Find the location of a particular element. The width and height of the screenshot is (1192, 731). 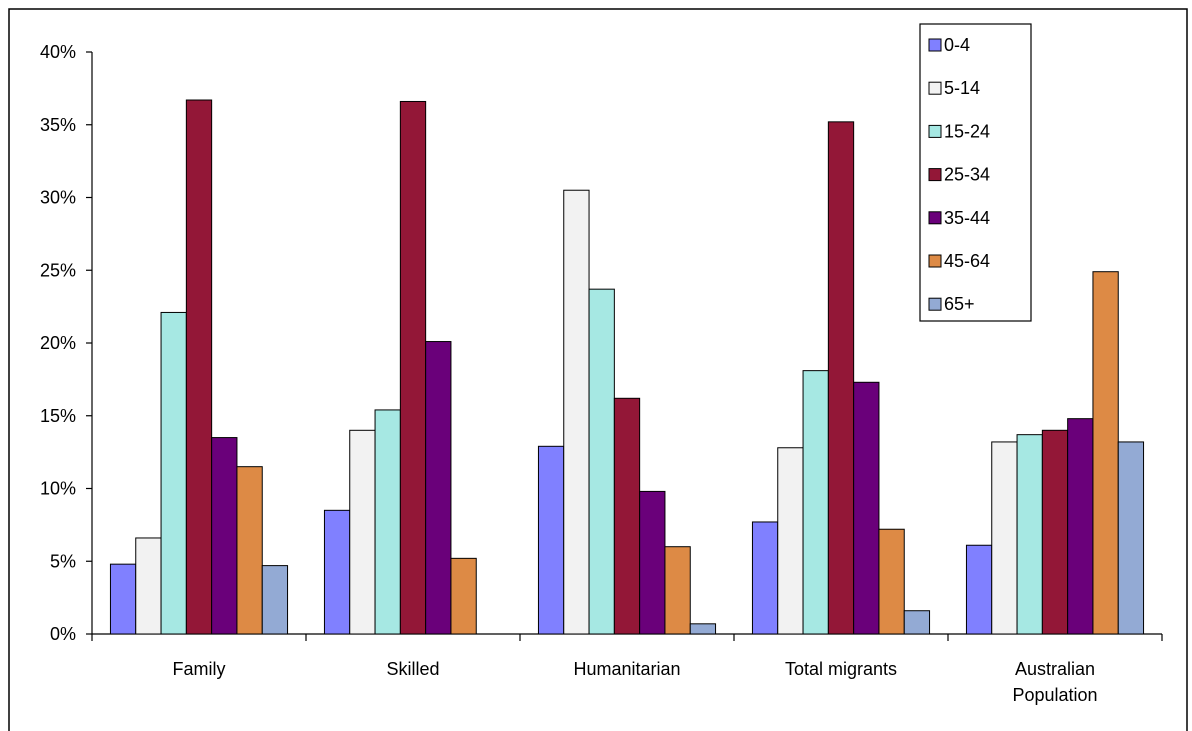

bar-45-64-total-migrants is located at coordinates (891, 581).